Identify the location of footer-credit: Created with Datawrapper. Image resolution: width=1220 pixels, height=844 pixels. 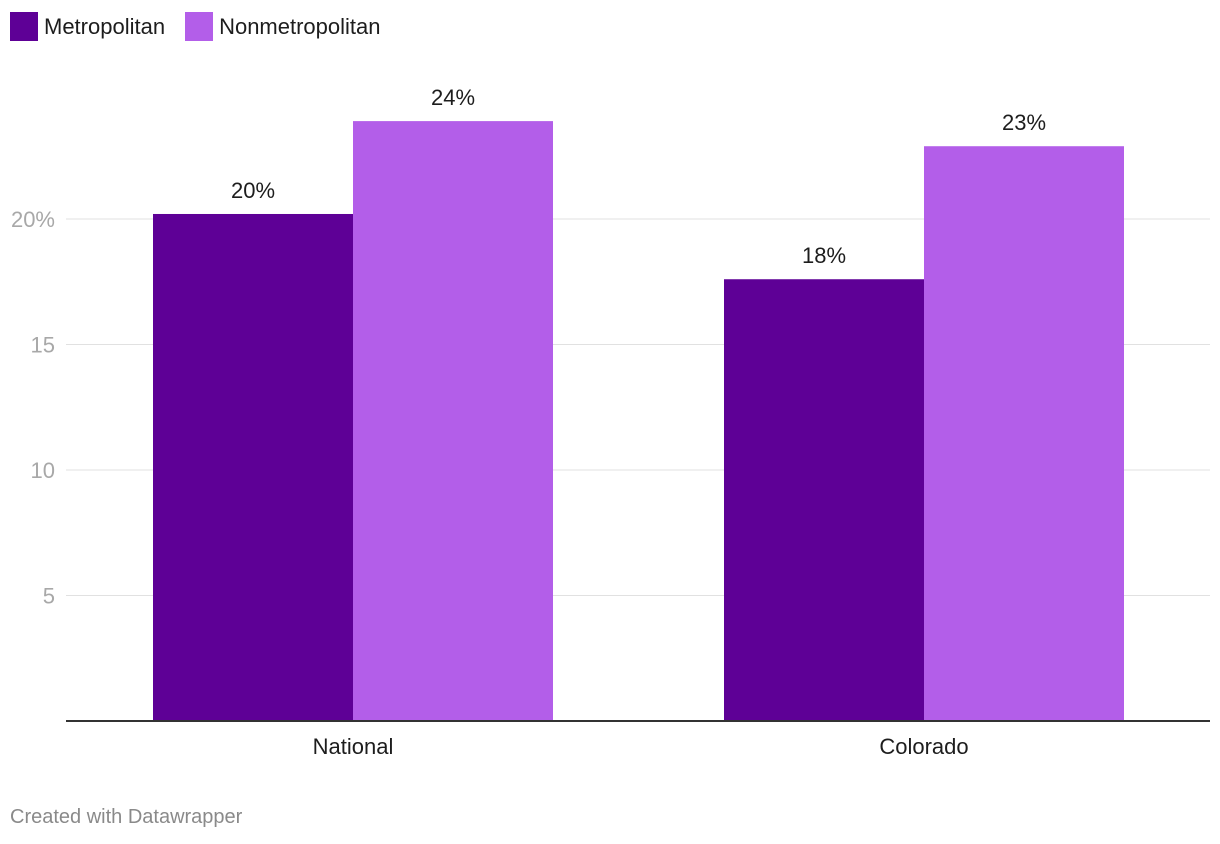
(126, 817).